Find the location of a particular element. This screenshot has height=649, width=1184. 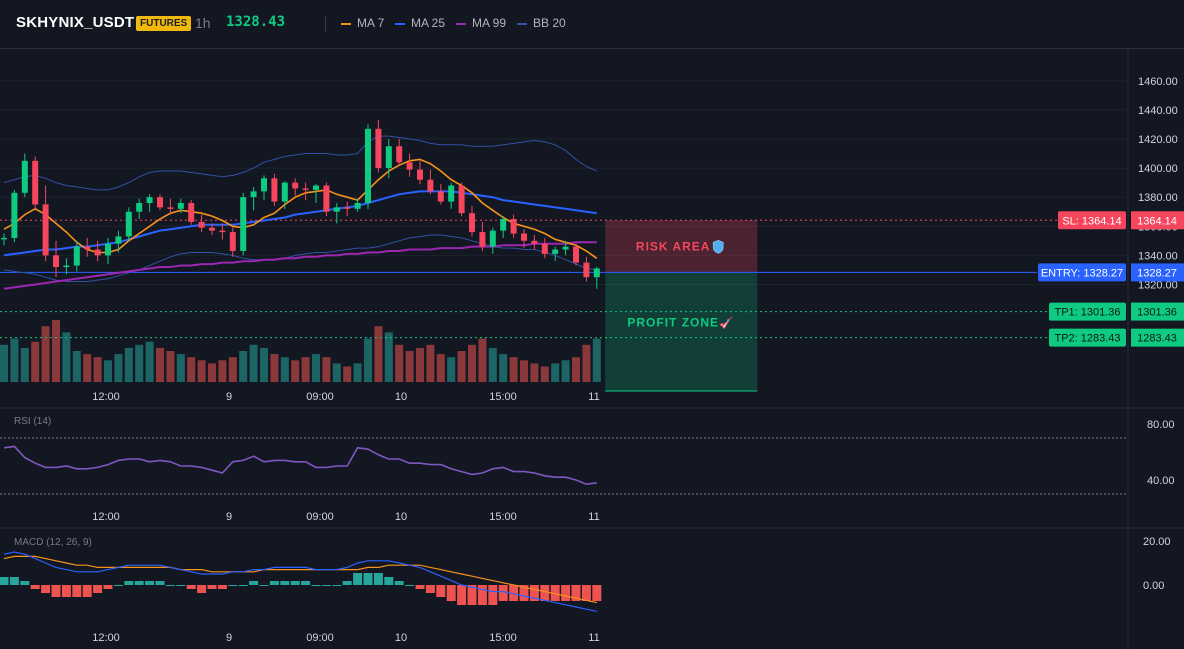

price-tick-label: 1320.00 is located at coordinates (1158, 285).